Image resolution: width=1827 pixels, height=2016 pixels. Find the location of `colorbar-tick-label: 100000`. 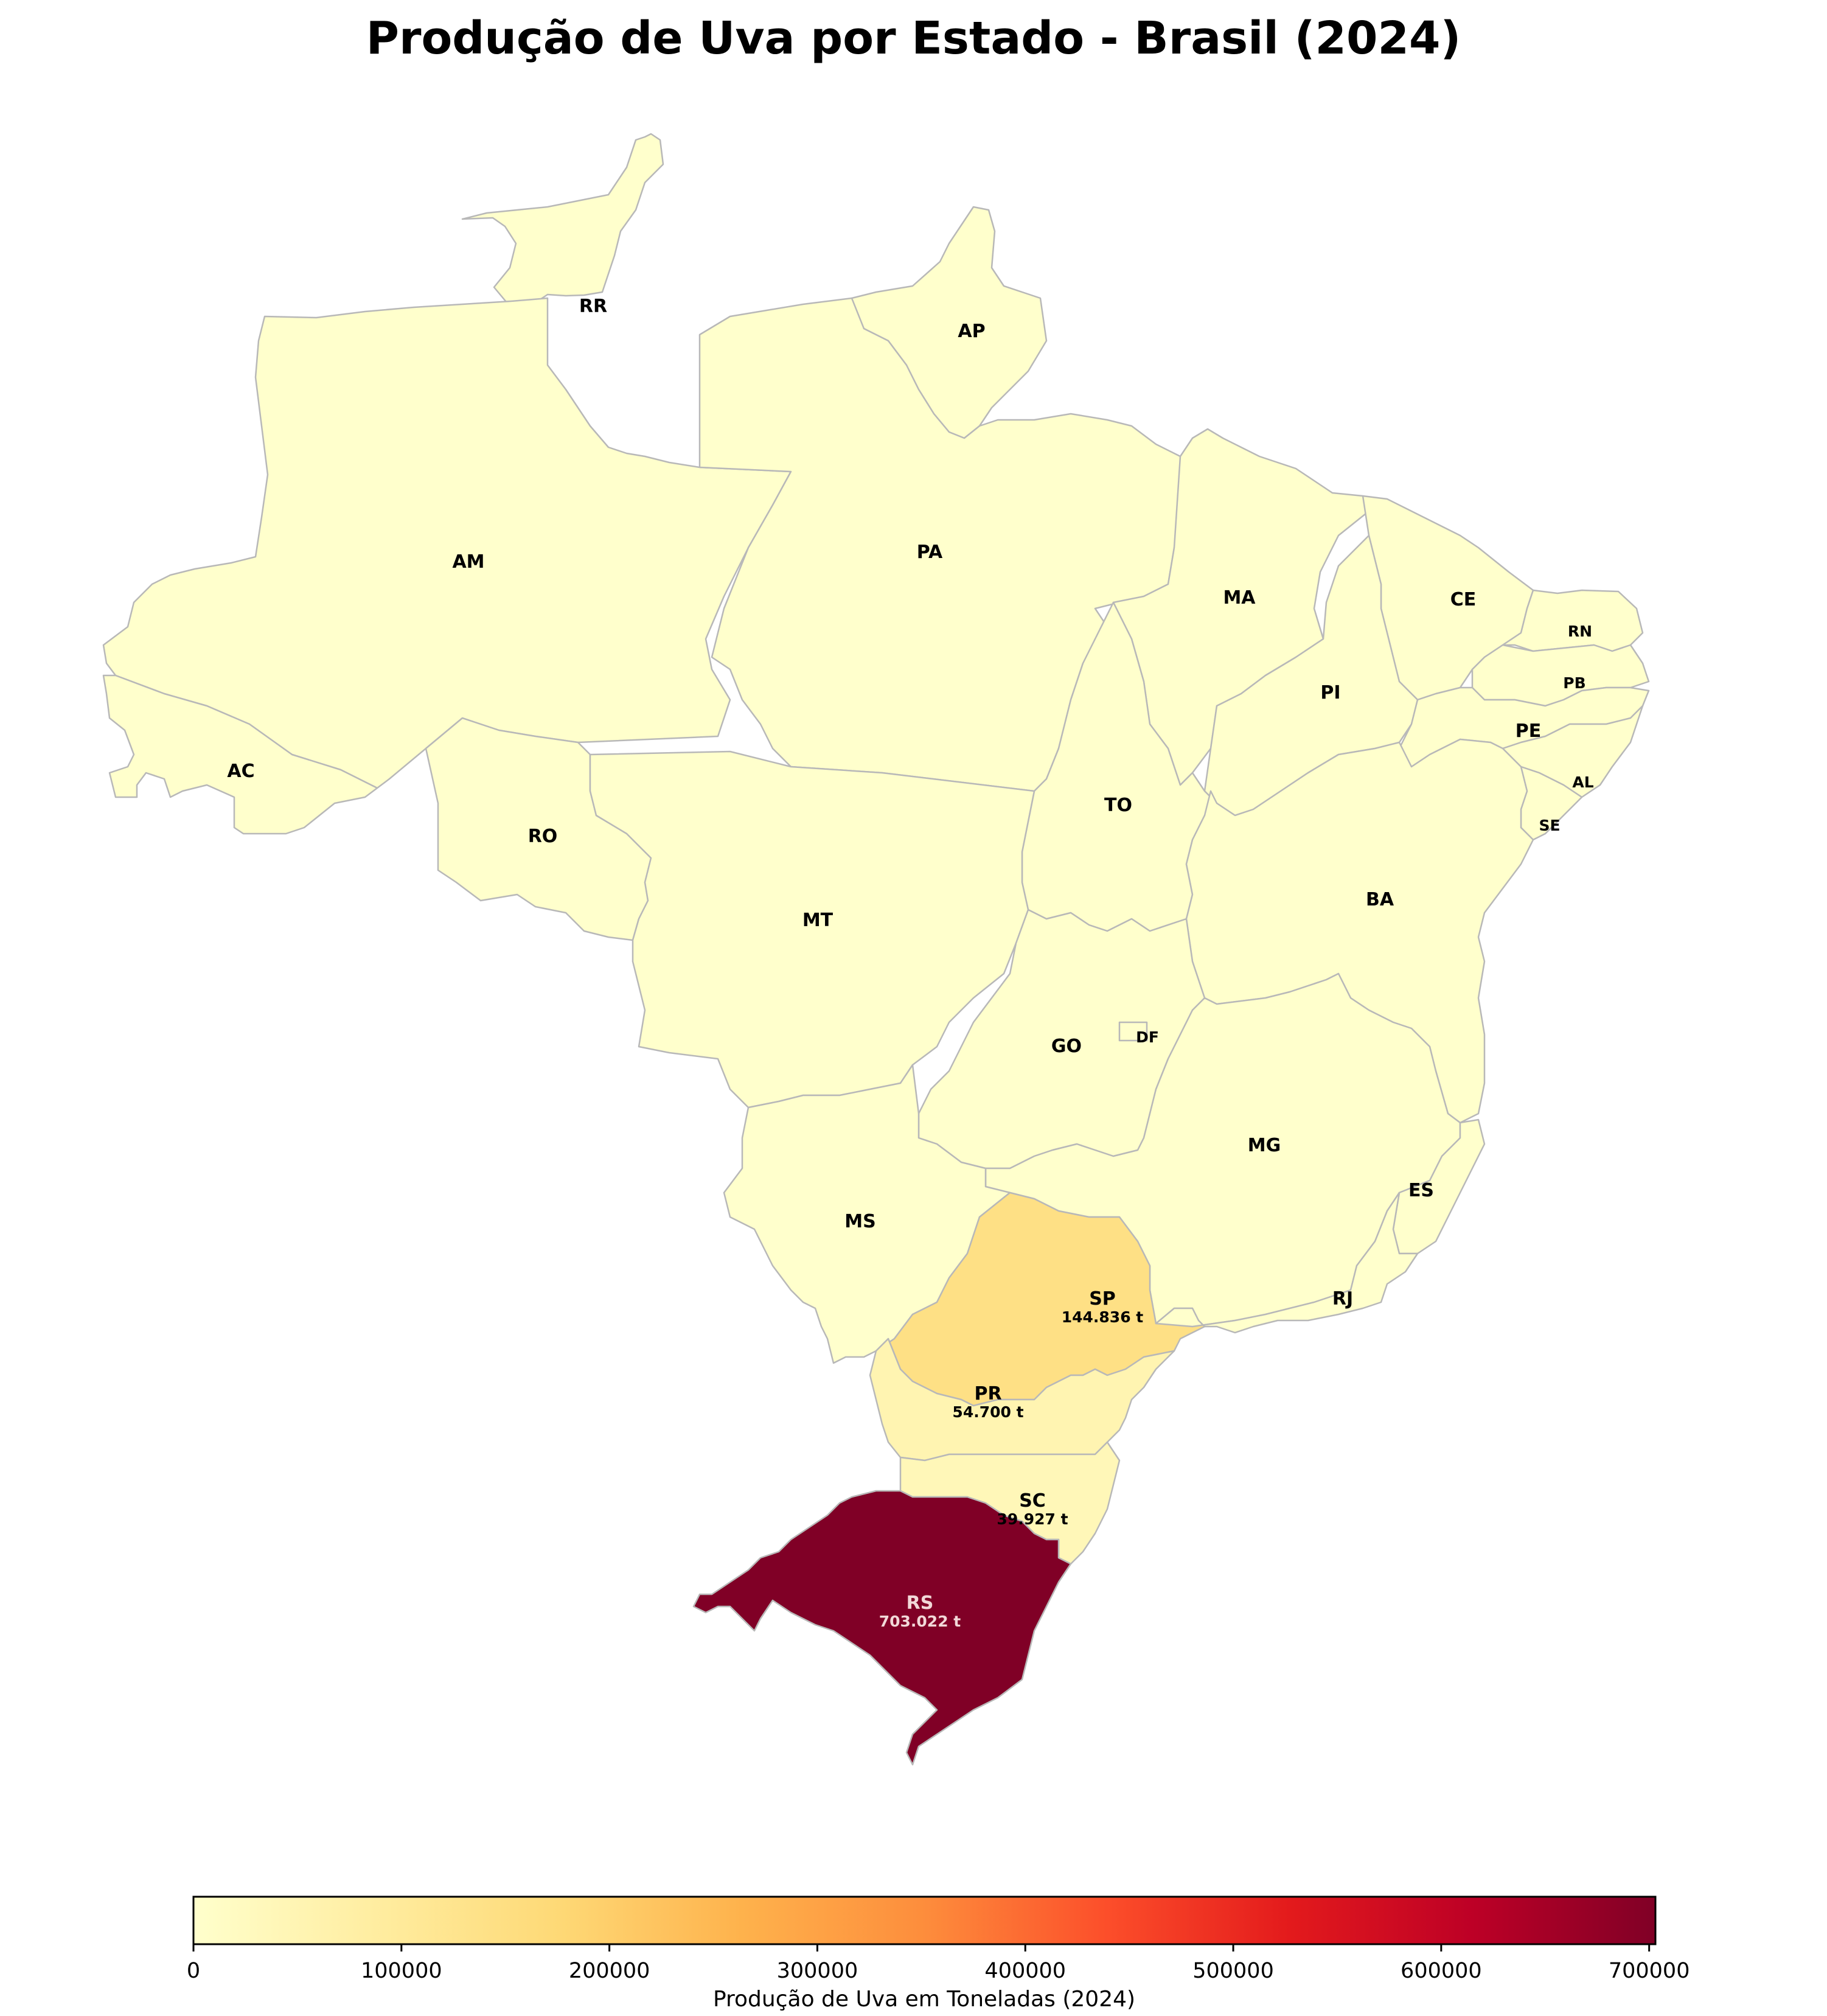

colorbar-tick-label: 100000 is located at coordinates (402, 1971).